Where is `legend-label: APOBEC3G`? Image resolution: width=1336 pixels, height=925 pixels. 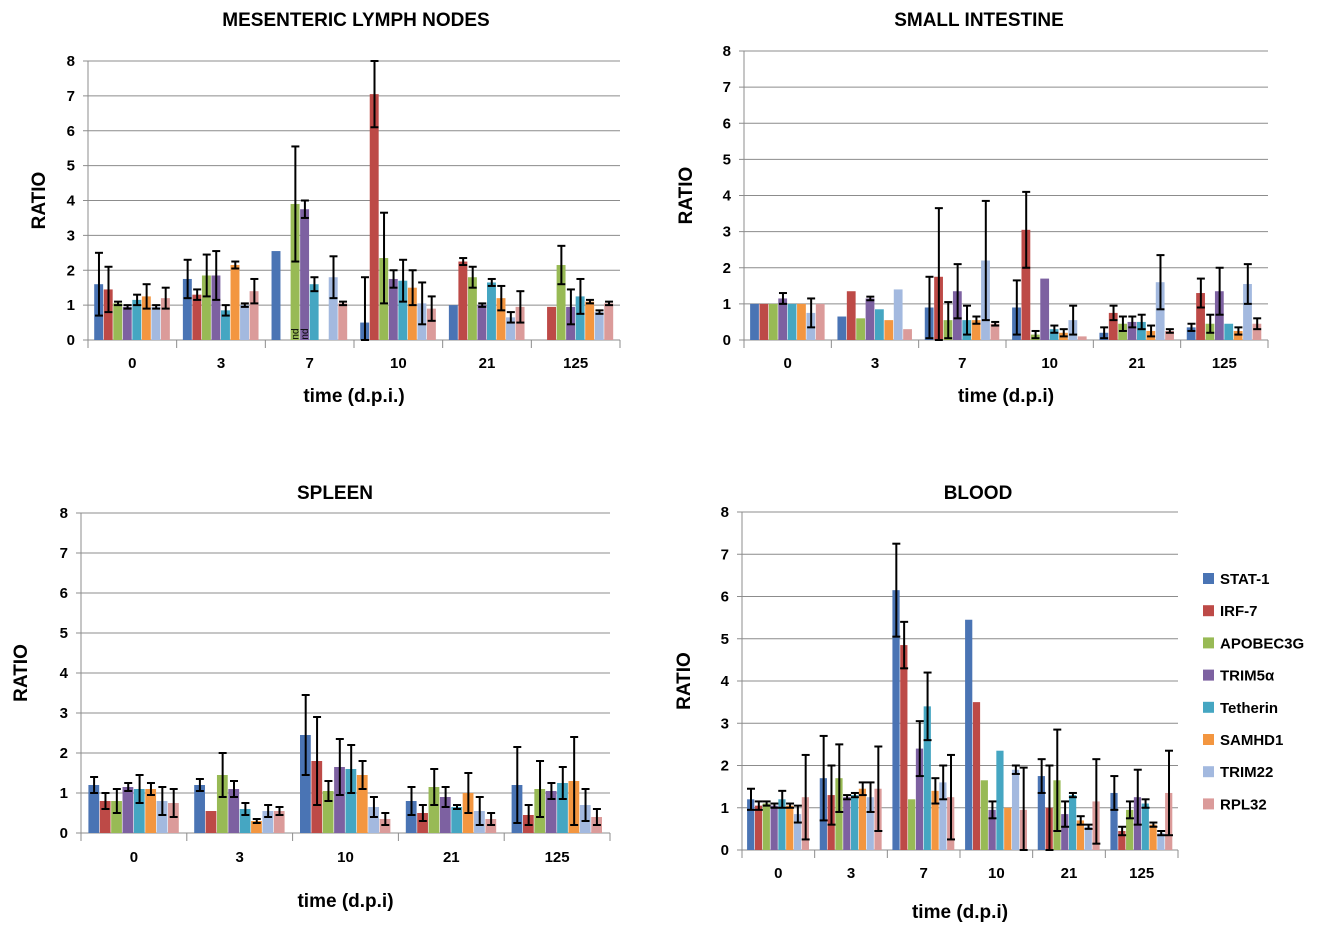 legend-label: APOBEC3G is located at coordinates (1262, 643).